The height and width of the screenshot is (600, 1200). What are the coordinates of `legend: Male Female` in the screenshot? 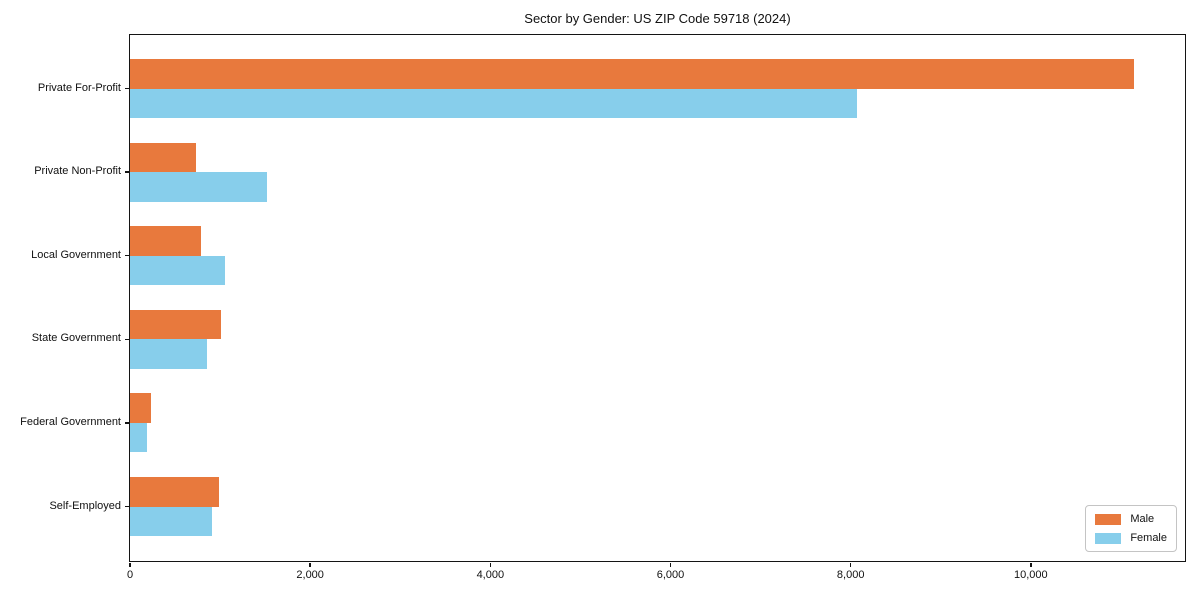 It's located at (1131, 528).